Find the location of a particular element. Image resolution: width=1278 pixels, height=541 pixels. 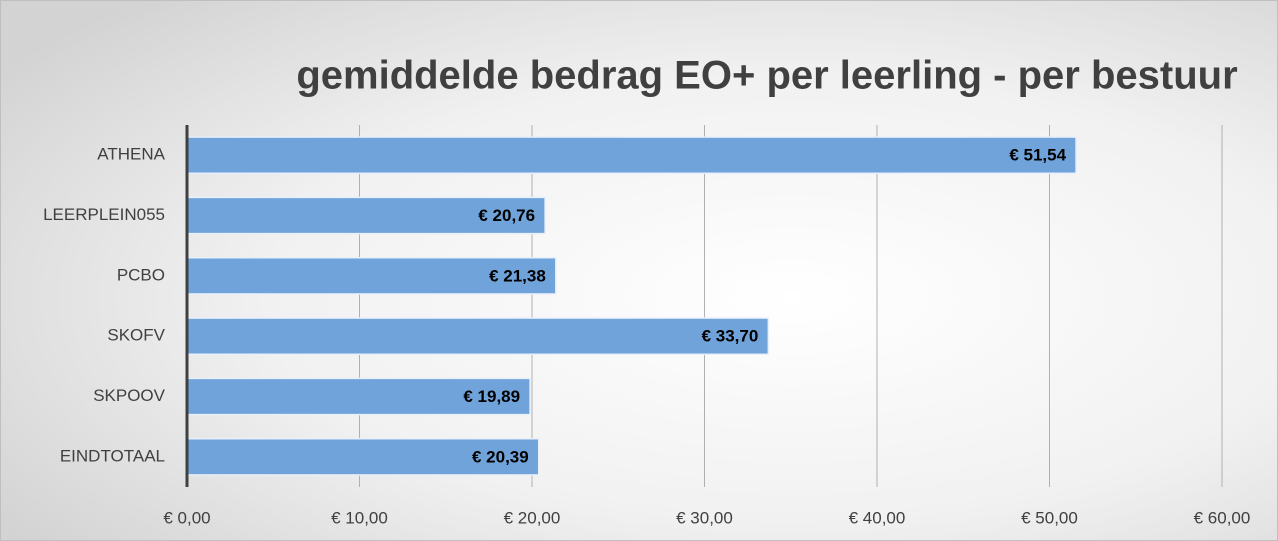

x-tick-label: € 40,00 is located at coordinates (877, 517).